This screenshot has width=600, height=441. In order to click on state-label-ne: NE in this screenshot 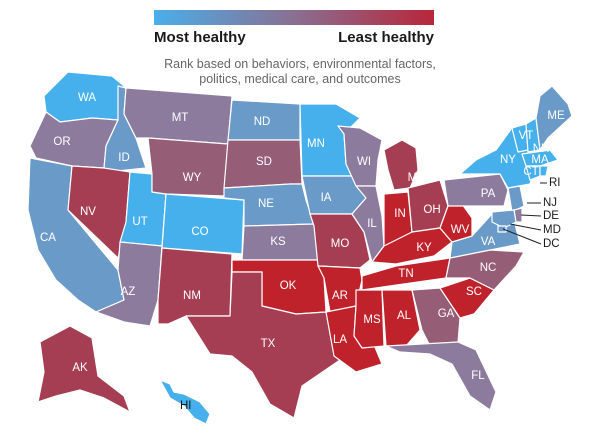, I will do `click(266, 204)`.